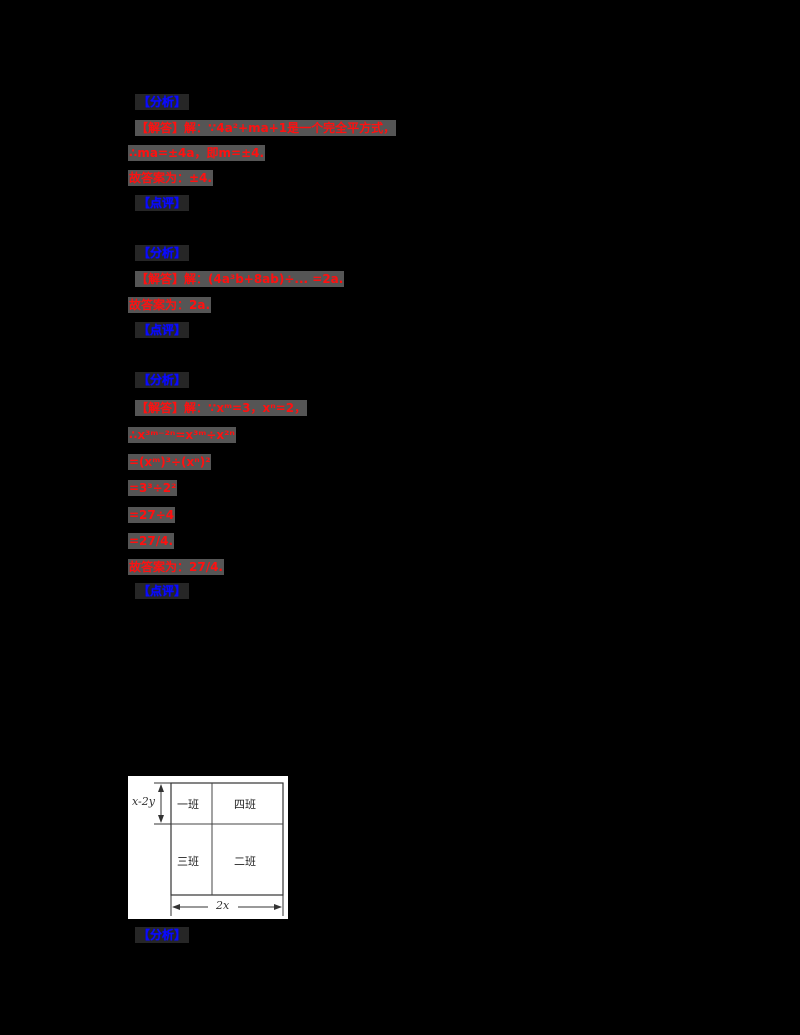 This screenshot has height=1035, width=800. I want to click on answer-text: =(xᵐ)³÷(xⁿ)², so click(170, 462).